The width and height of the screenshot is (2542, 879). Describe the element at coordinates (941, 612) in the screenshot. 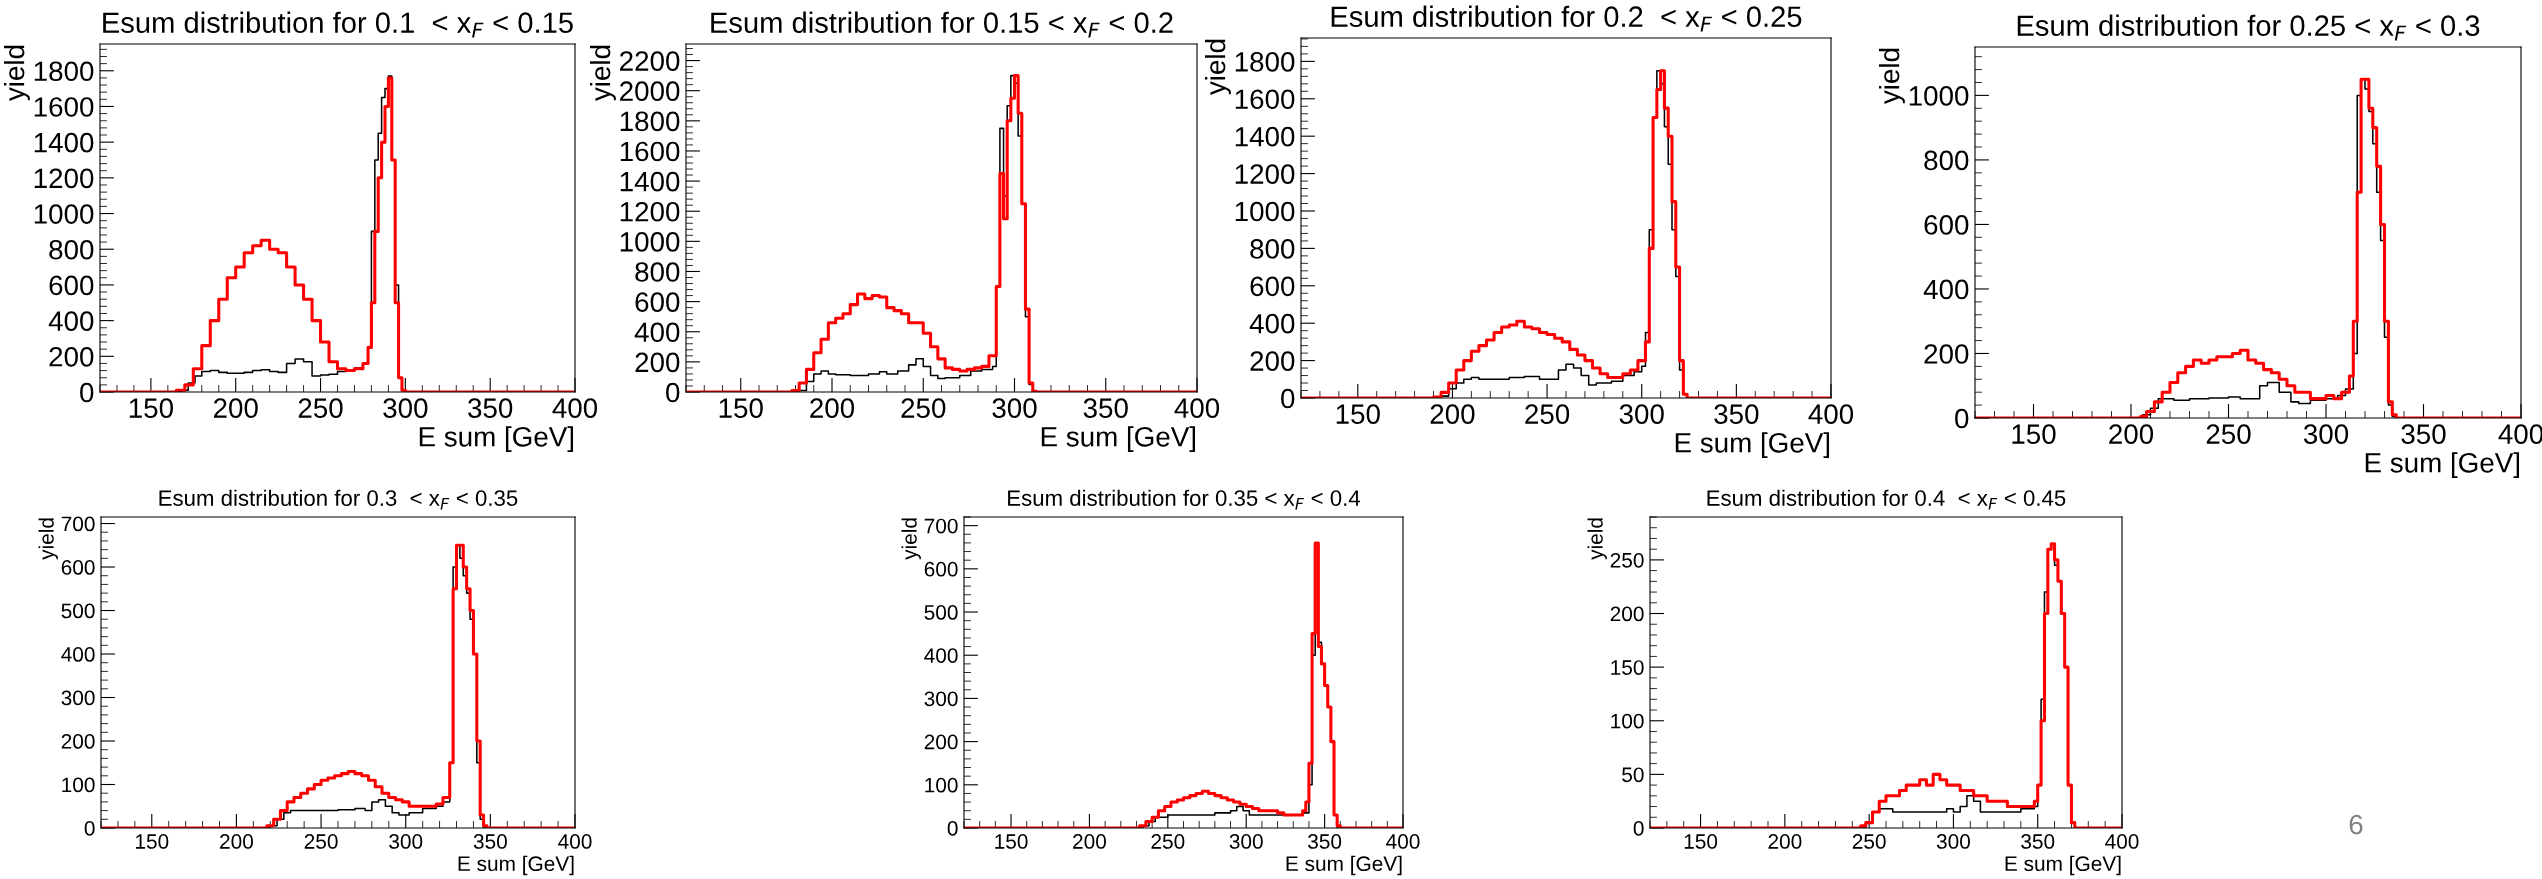

I see `y-tick-label: 500` at that location.